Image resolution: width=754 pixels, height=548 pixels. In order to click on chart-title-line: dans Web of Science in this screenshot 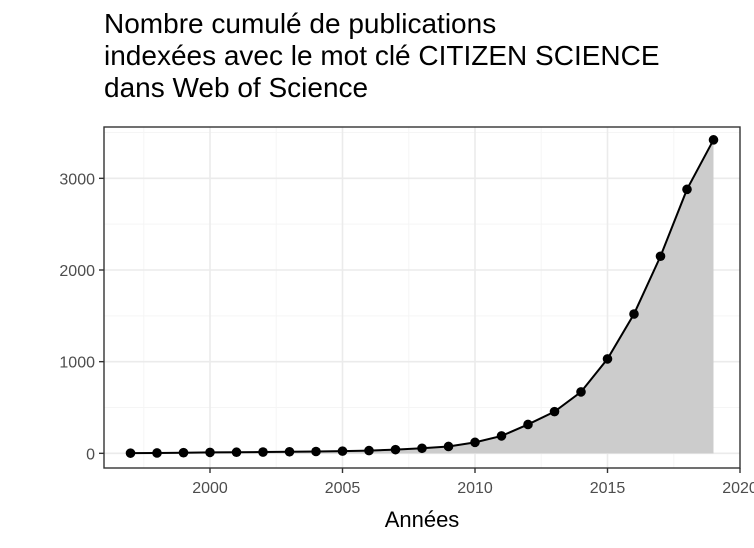, I will do `click(236, 87)`.